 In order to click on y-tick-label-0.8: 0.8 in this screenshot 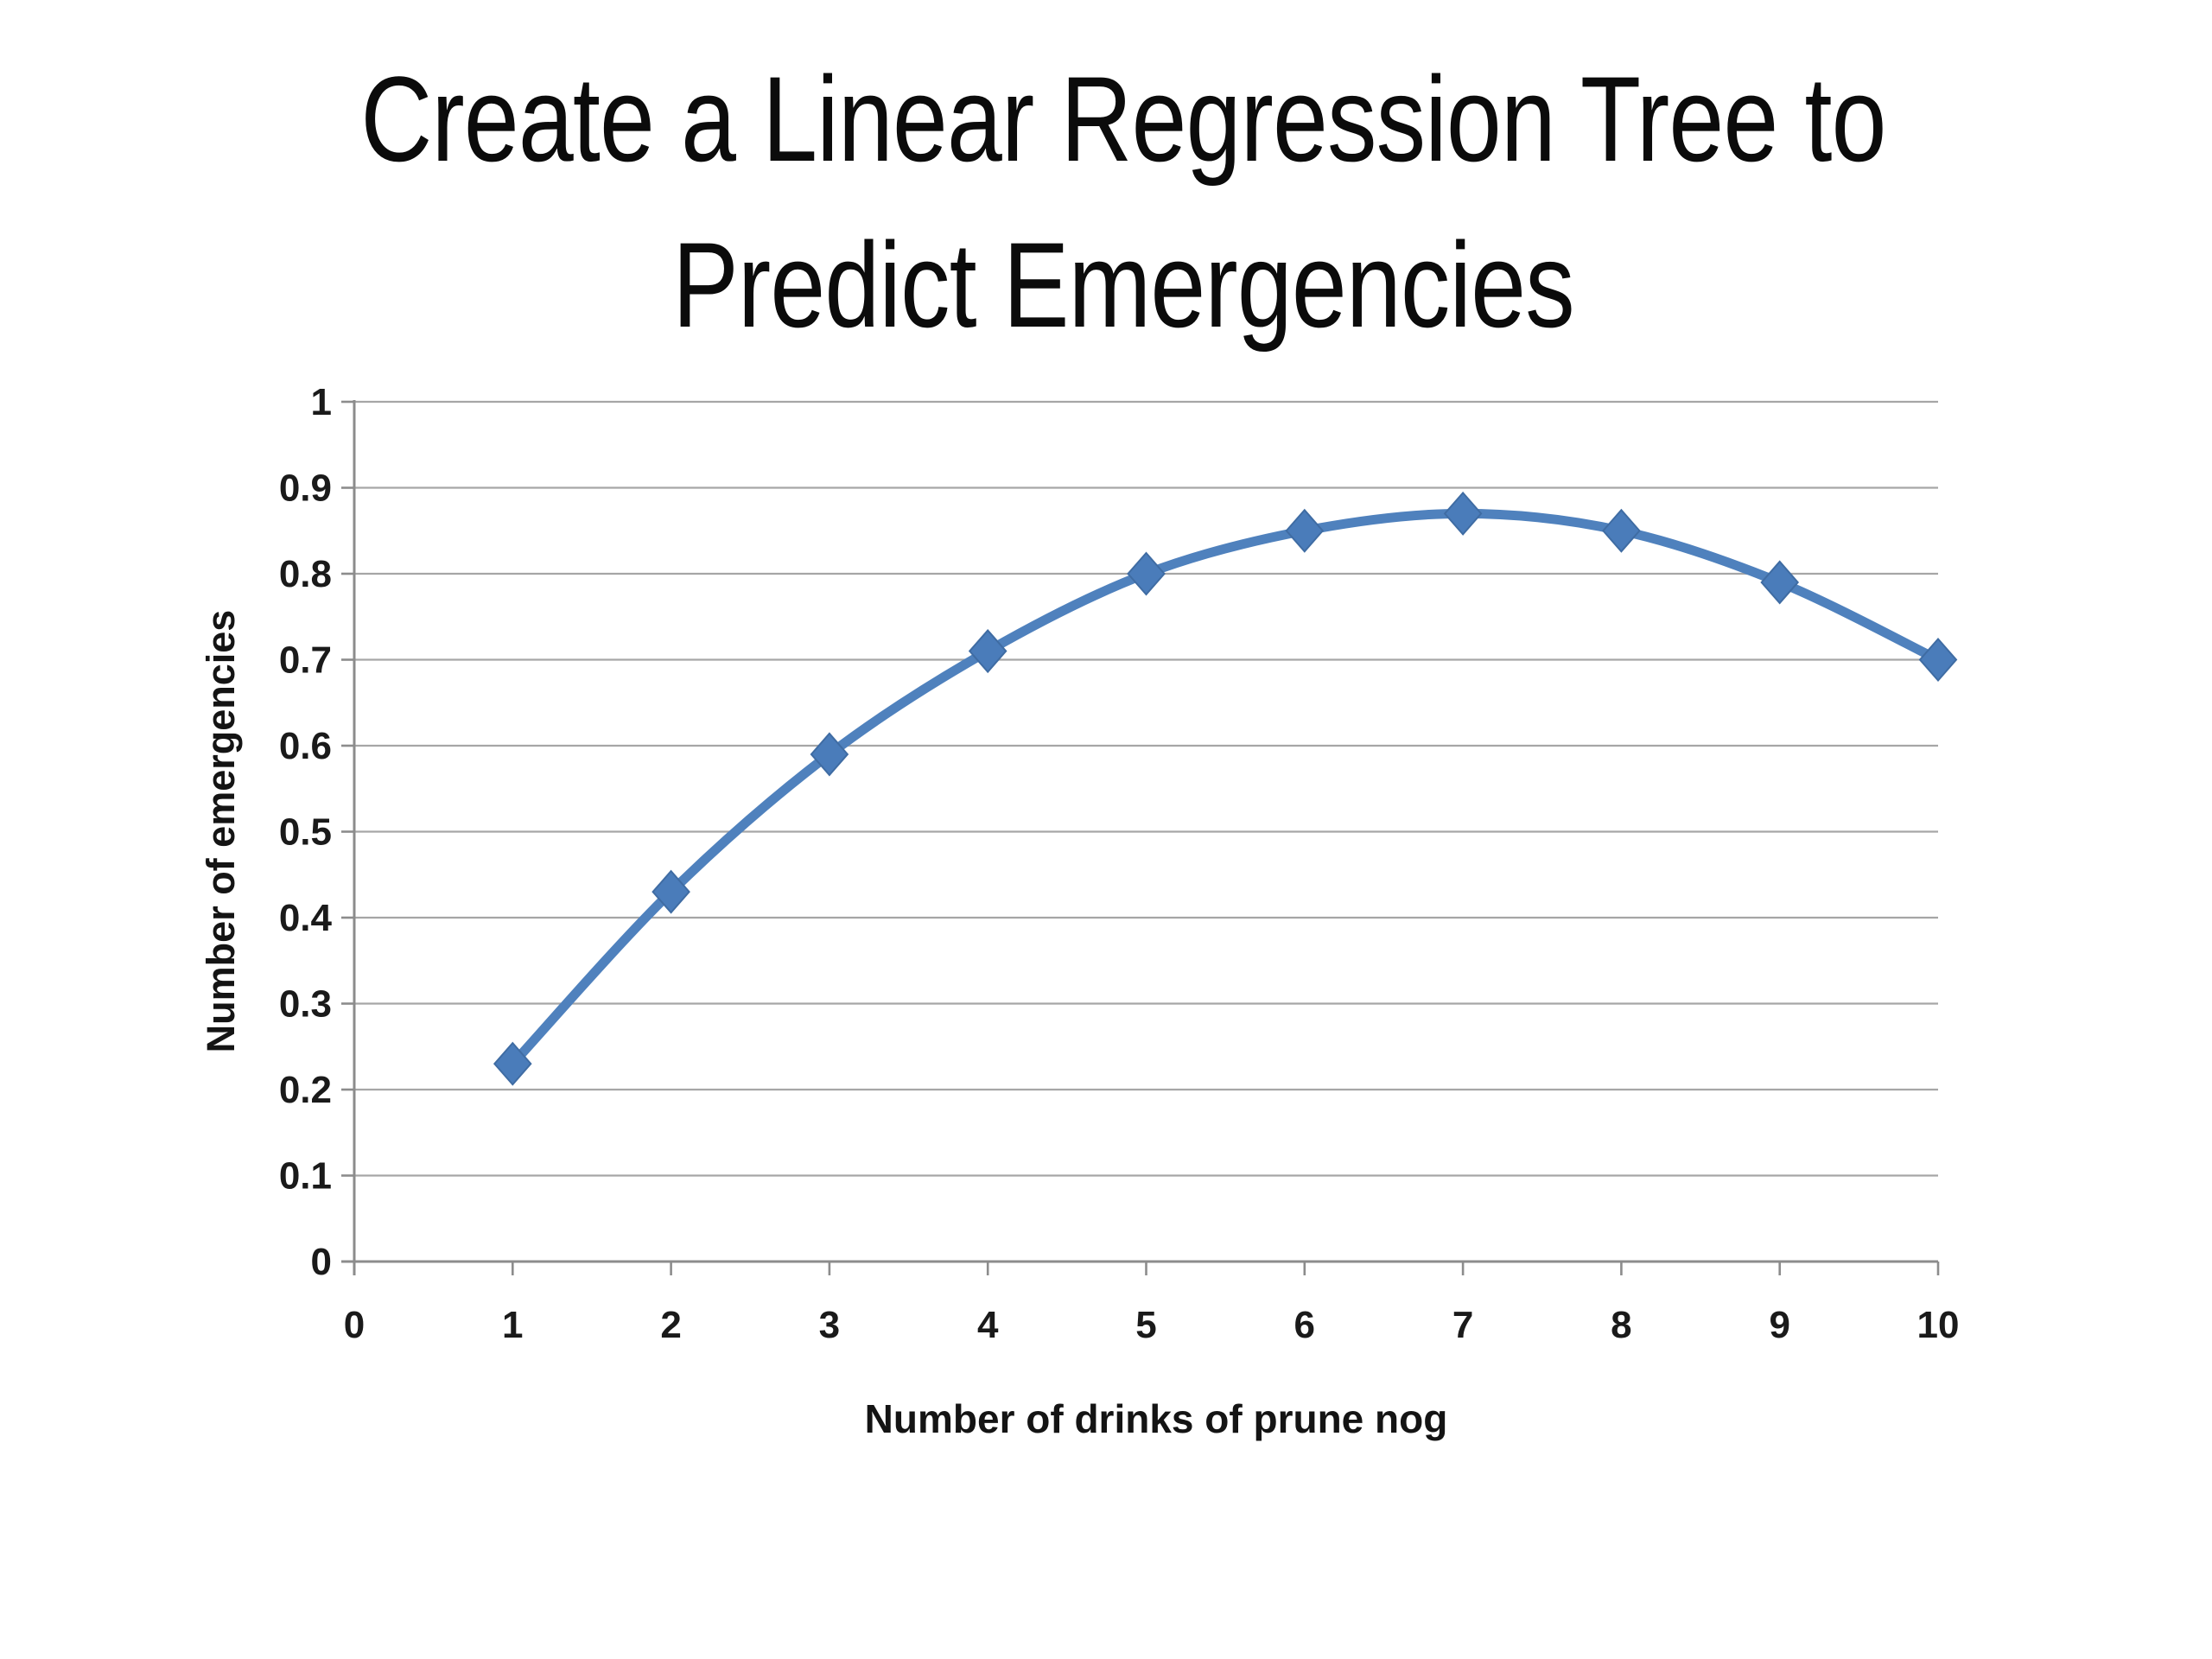, I will do `click(305, 574)`.